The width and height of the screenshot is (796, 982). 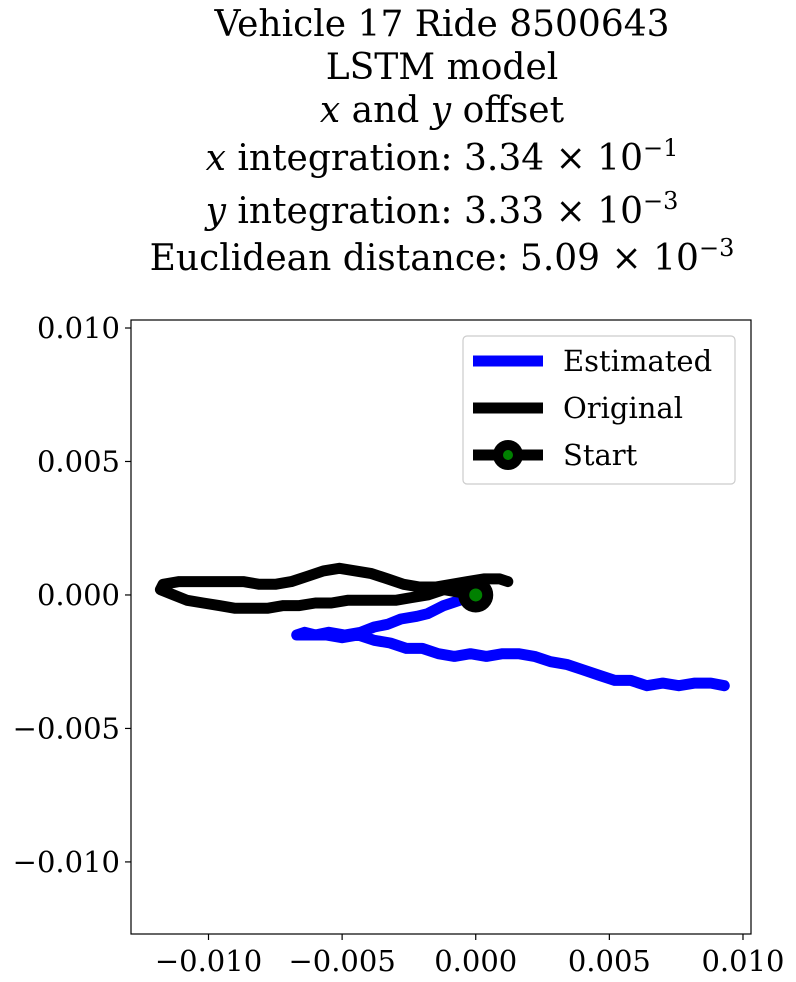 I want to click on x-tick-label: 0.005, so click(x=609, y=961).